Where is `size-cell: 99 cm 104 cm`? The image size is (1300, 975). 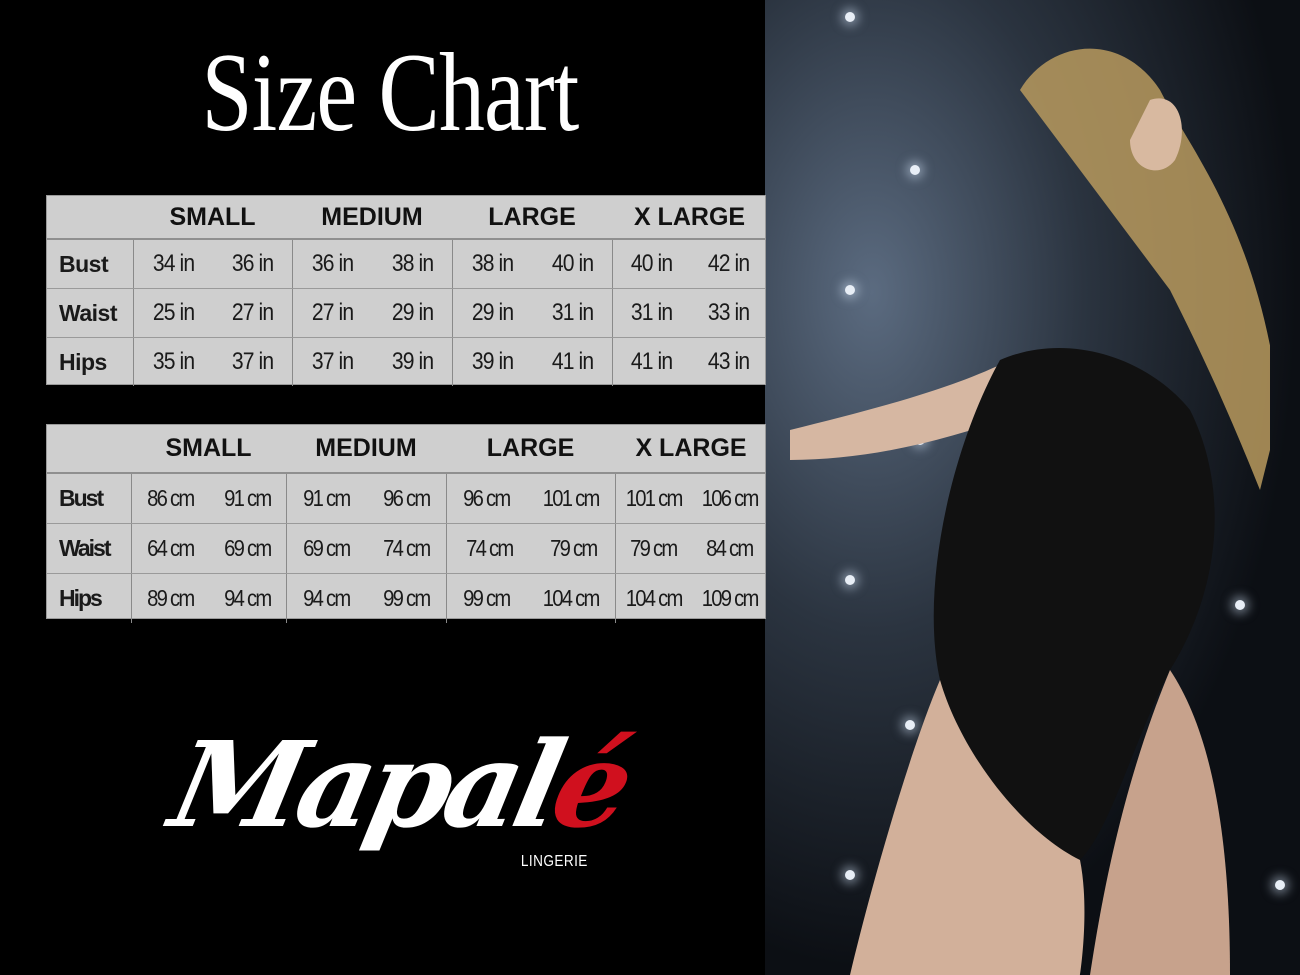 size-cell: 99 cm 104 cm is located at coordinates (530, 598).